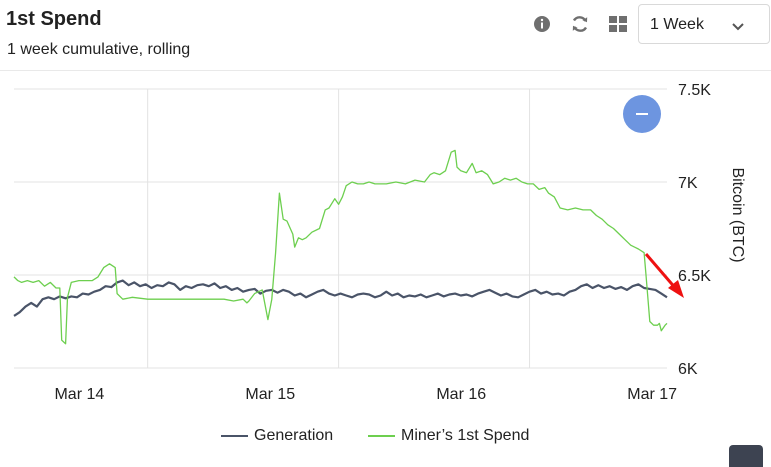  I want to click on legend-label-miner-first-spend: Miner’s 1st Spend, so click(465, 435).